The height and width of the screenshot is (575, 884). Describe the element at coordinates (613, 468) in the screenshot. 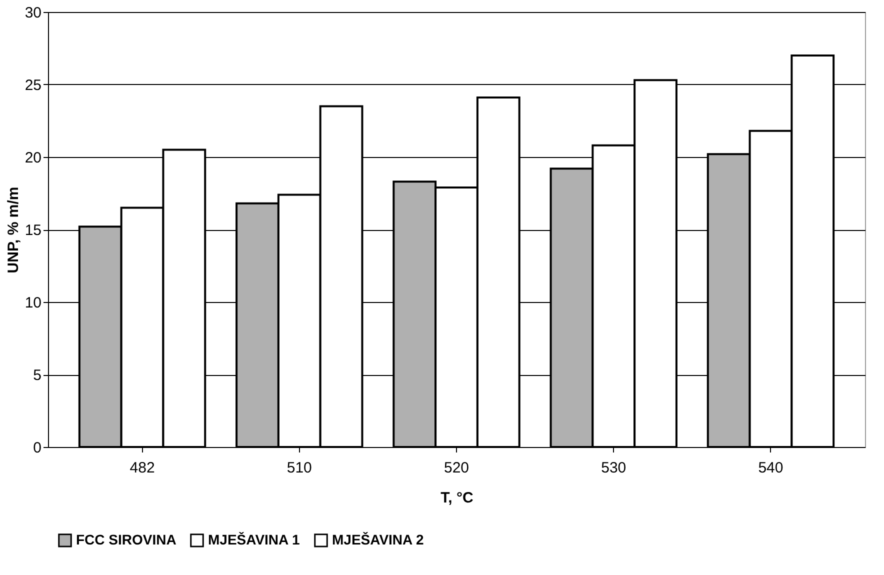

I see `x-tick-label: 530` at that location.